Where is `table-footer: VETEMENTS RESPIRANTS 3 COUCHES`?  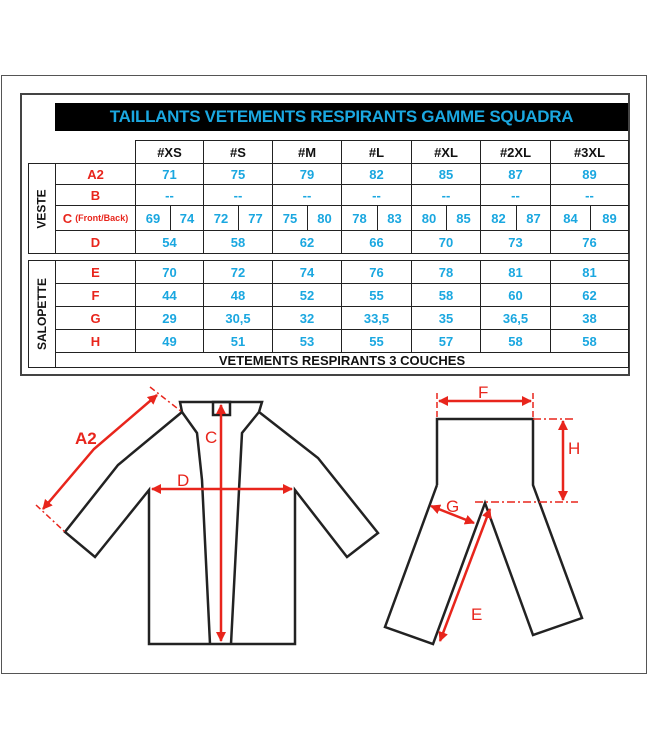 table-footer: VETEMENTS RESPIRANTS 3 COUCHES is located at coordinates (342, 360).